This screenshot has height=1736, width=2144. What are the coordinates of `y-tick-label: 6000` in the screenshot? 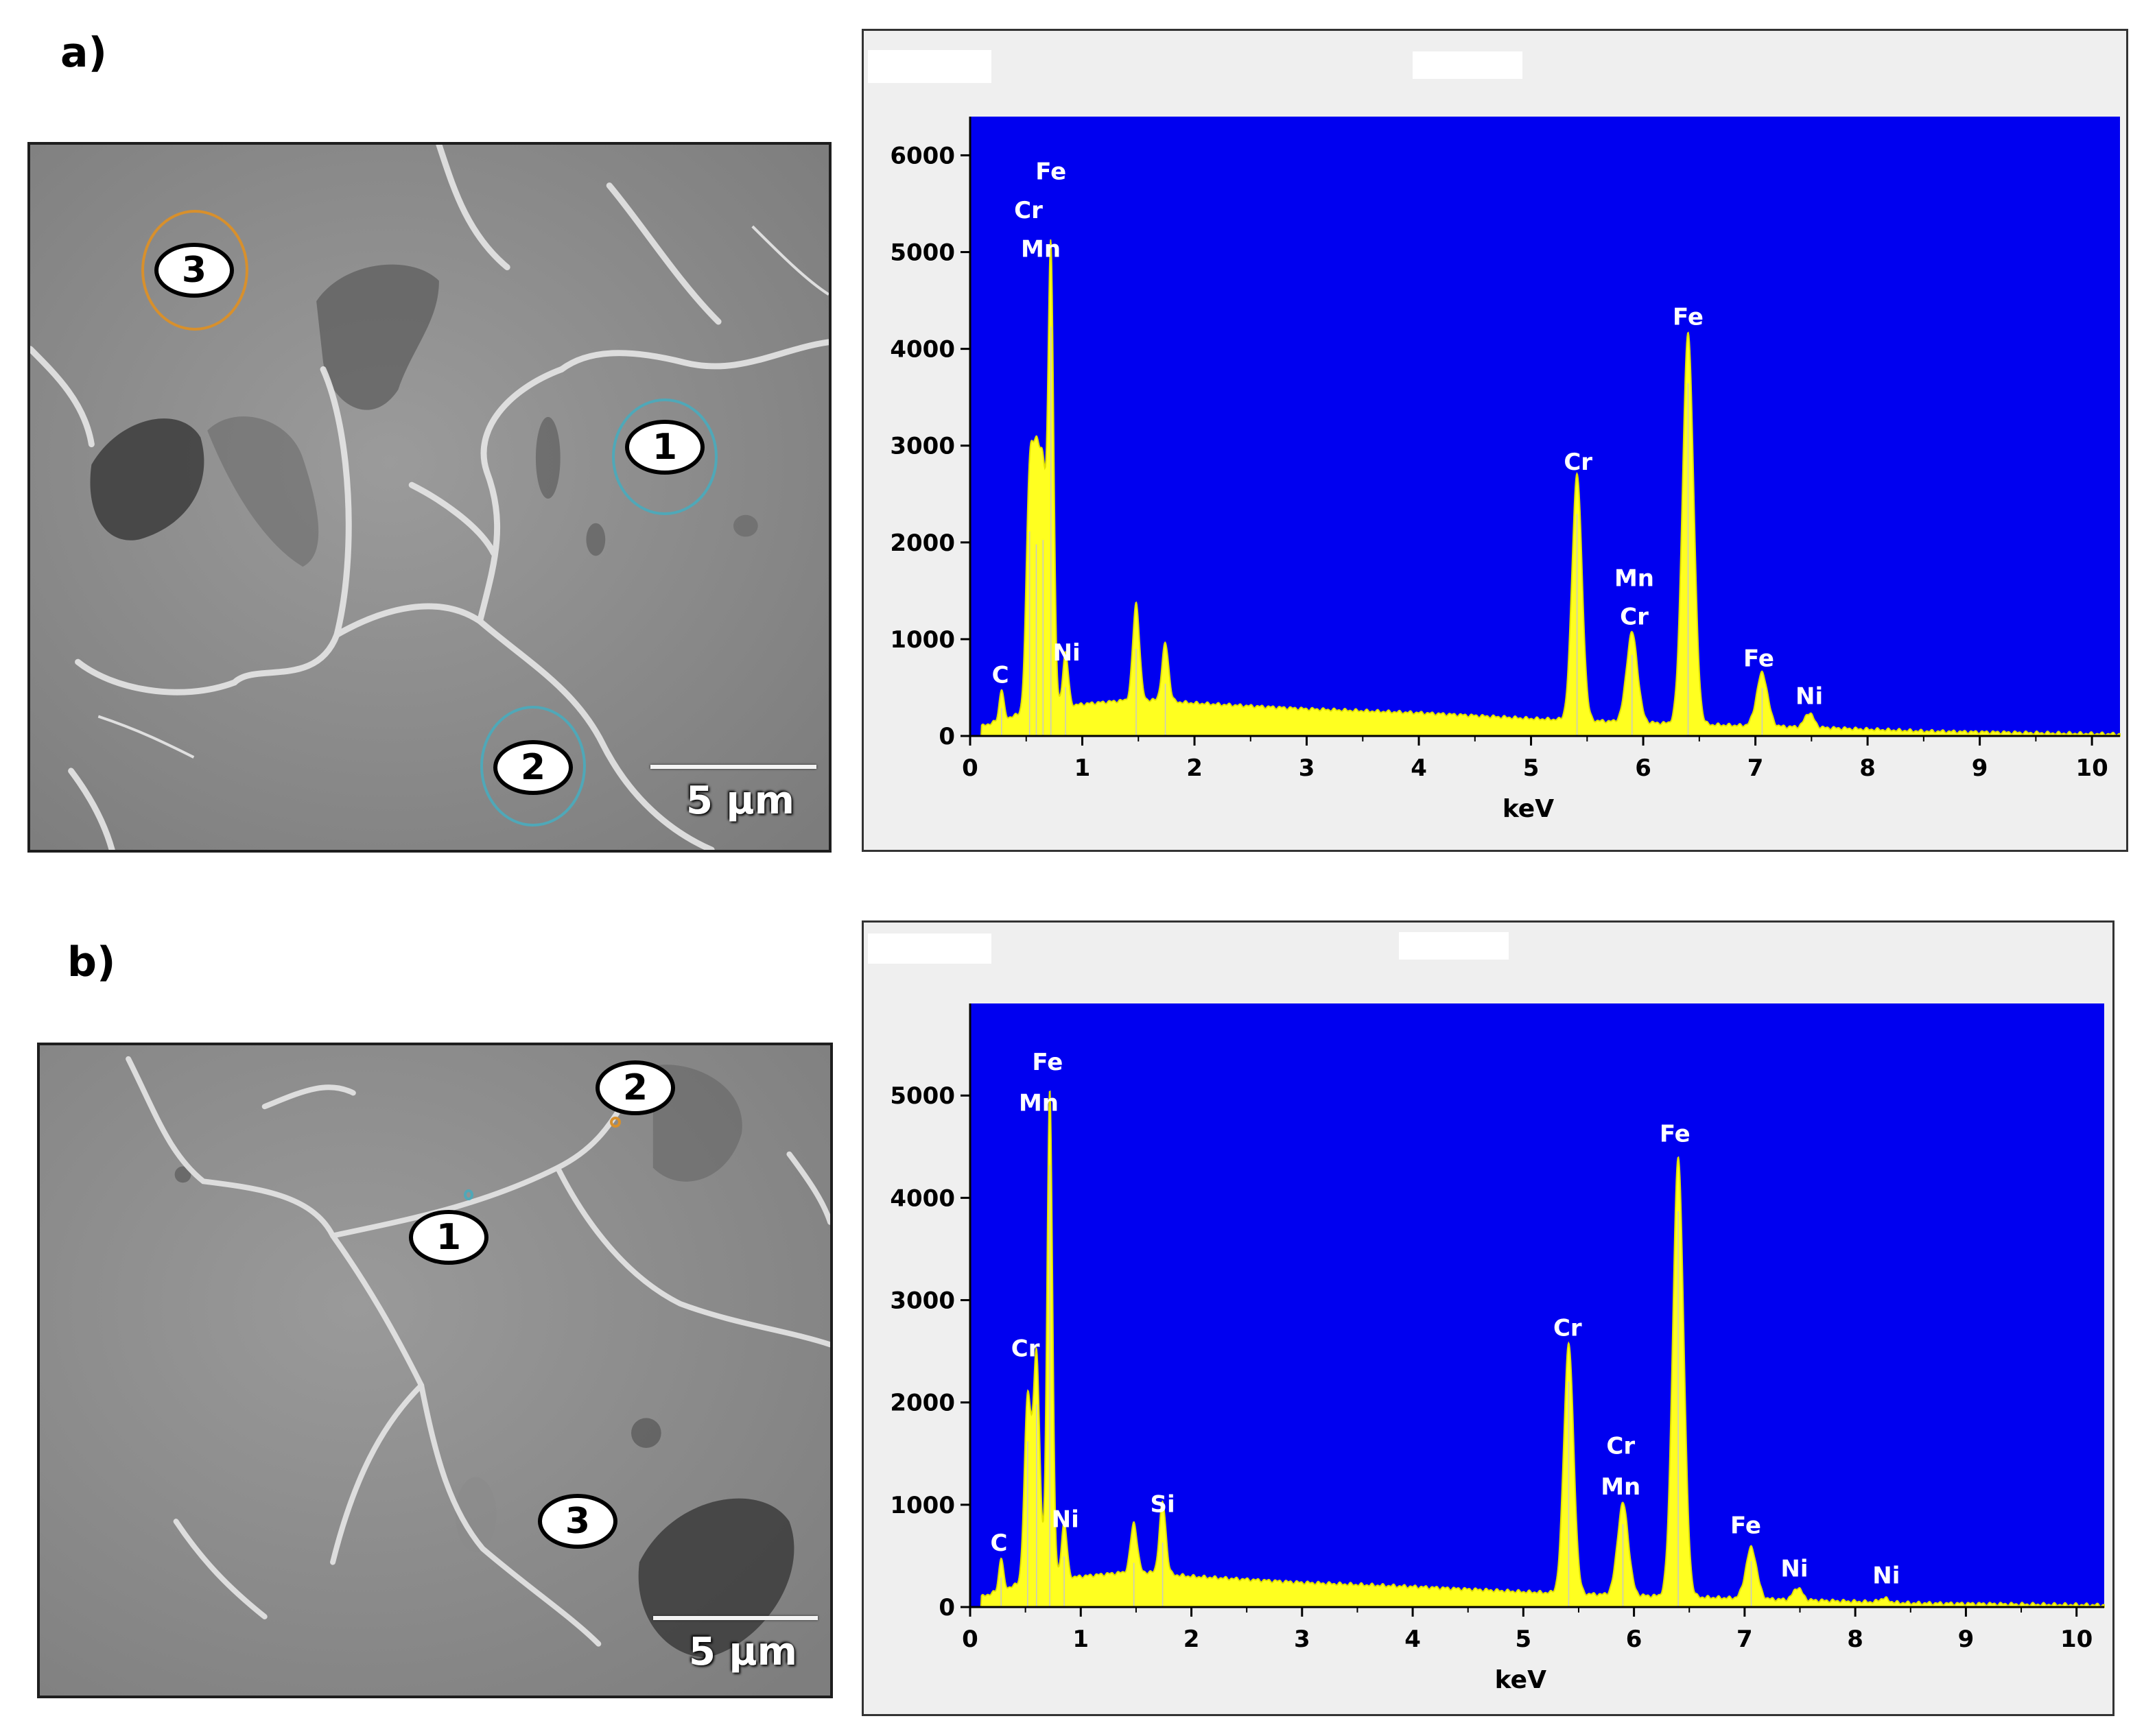 It's located at (922, 155).